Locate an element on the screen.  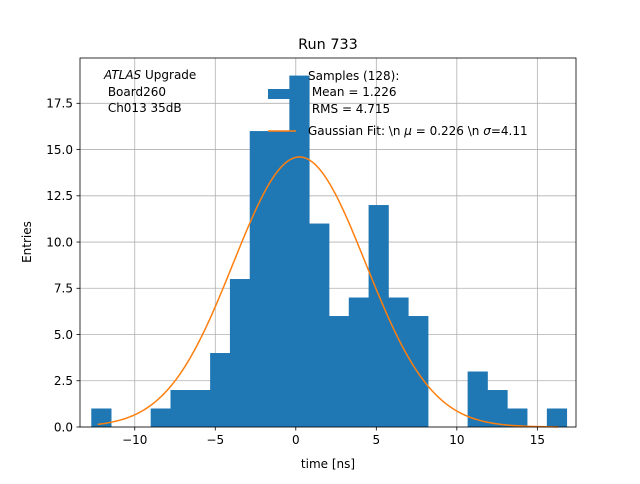
x-axis-label: time [ns] is located at coordinates (328, 464).